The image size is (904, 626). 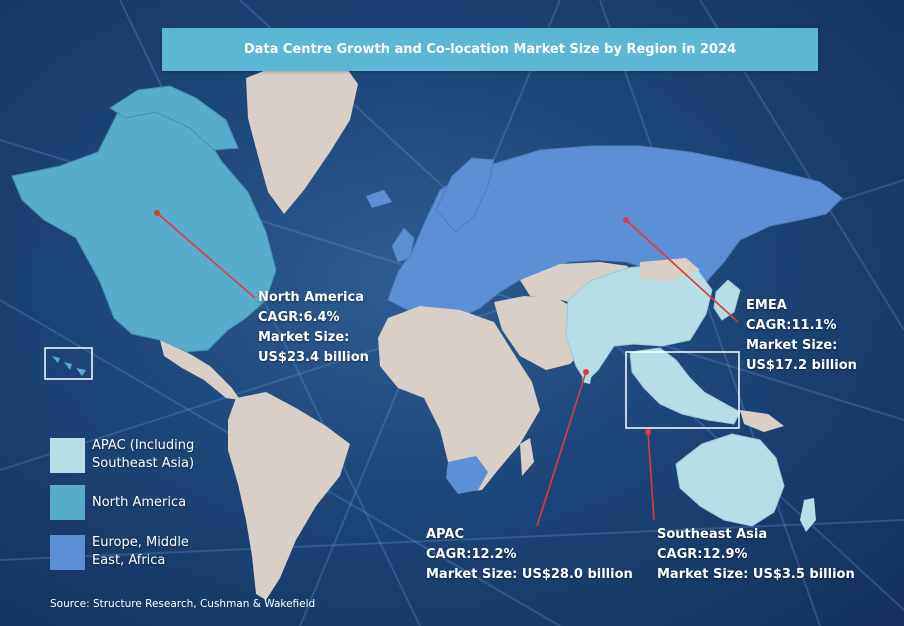 I want to click on legend-label-apac-line2: Southeast Asia), so click(x=143, y=463).